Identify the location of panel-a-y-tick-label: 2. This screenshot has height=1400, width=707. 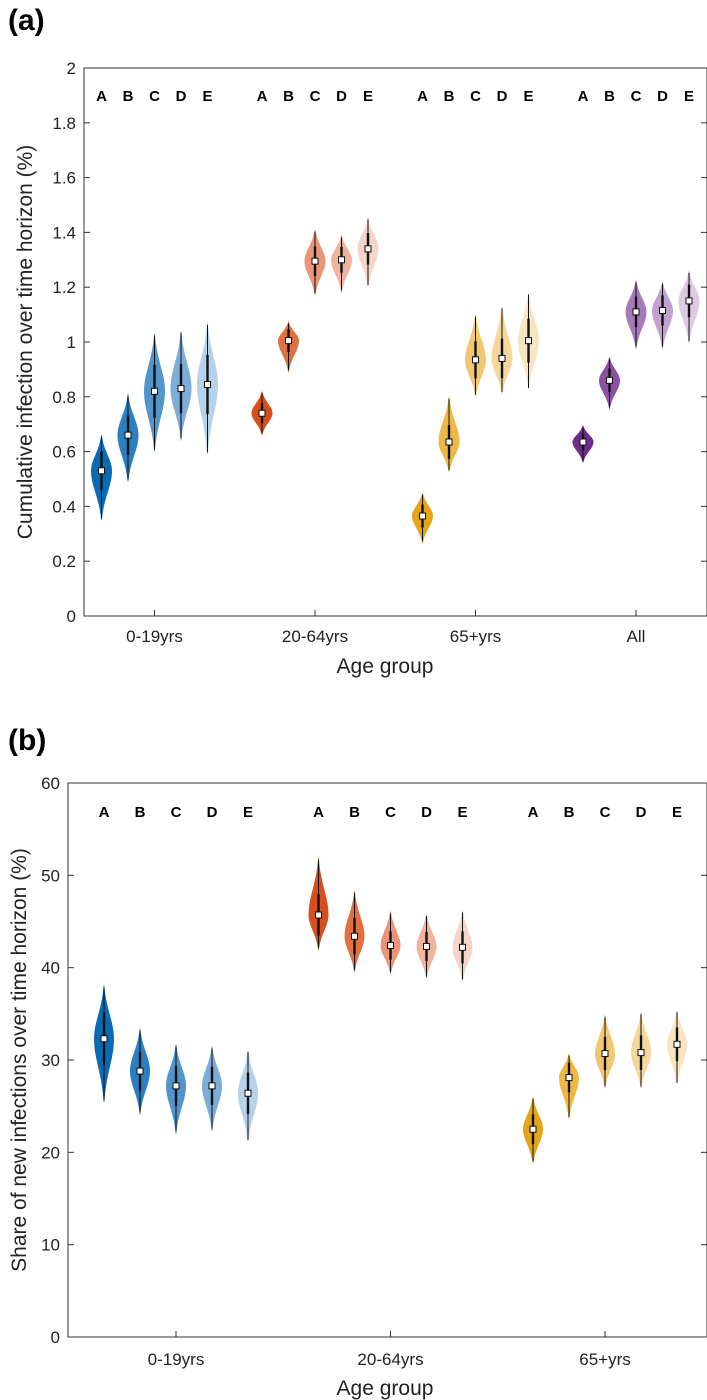
(71, 68).